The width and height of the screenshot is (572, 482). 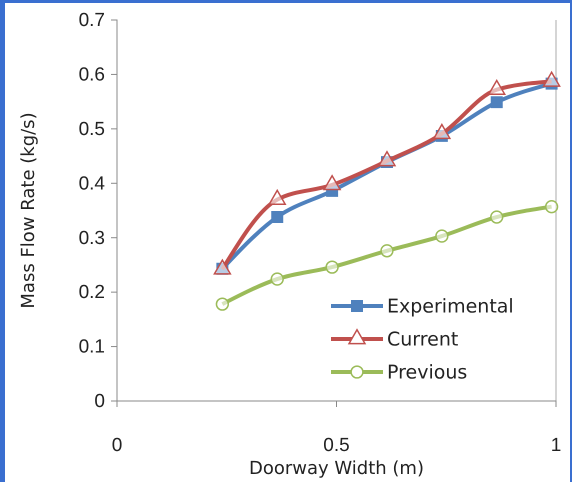 I want to click on y-tick-label: 0.6, so click(x=91, y=75).